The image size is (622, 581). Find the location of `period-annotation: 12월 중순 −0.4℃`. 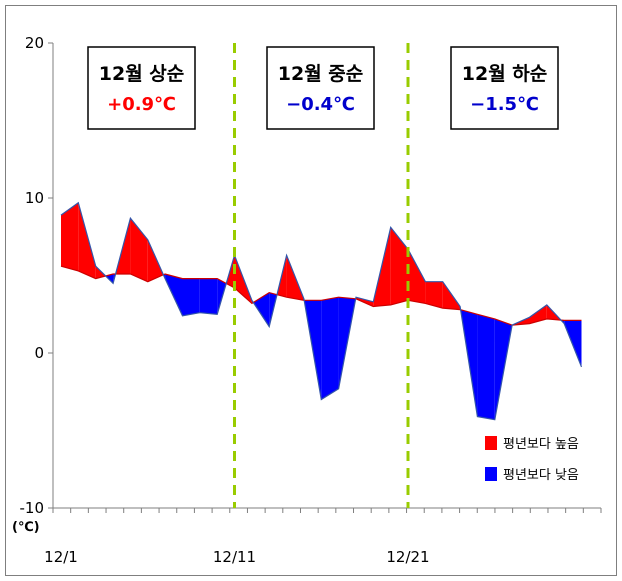

period-annotation: 12월 중순 −0.4℃ is located at coordinates (320, 88).